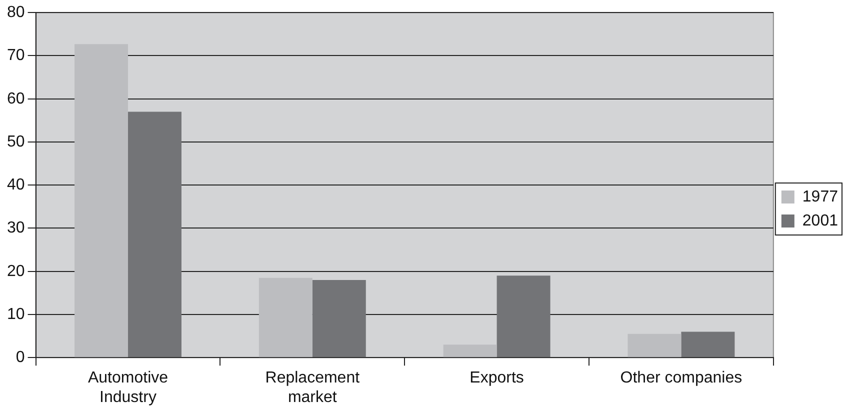 The width and height of the screenshot is (868, 414). I want to click on y-tick-label: 20, so click(16, 271).